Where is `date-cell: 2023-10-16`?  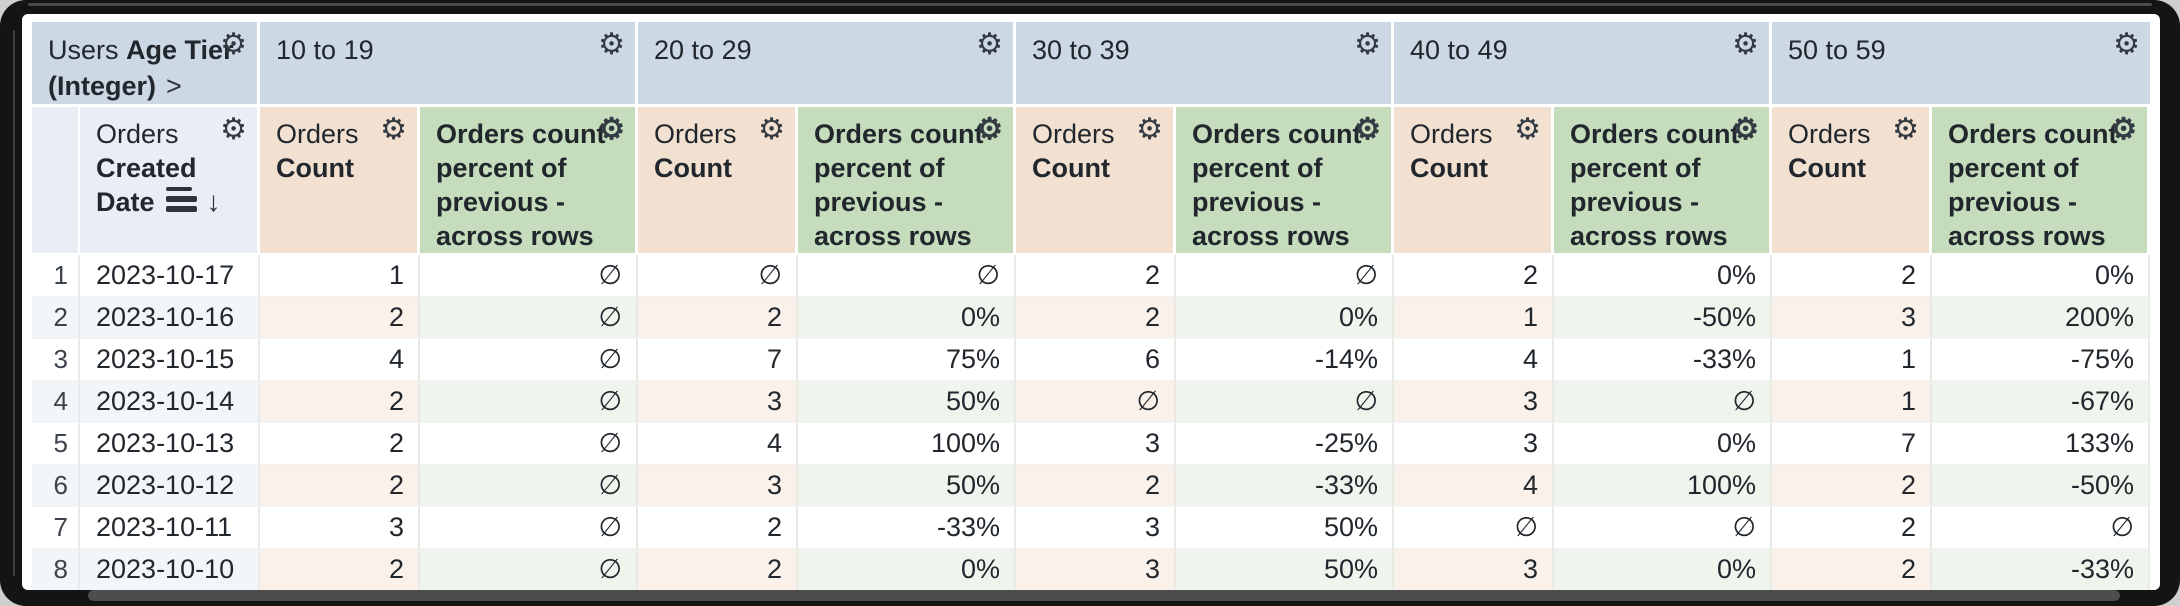
date-cell: 2023-10-16 is located at coordinates (170, 318).